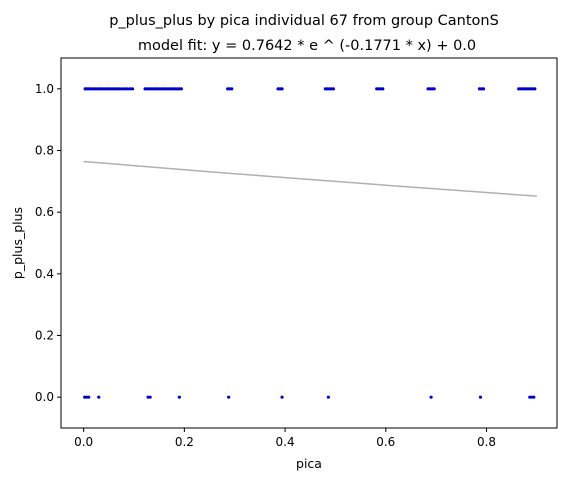 Image resolution: width=567 pixels, height=480 pixels. What do you see at coordinates (309, 463) in the screenshot?
I see `x-axis-label: pica` at bounding box center [309, 463].